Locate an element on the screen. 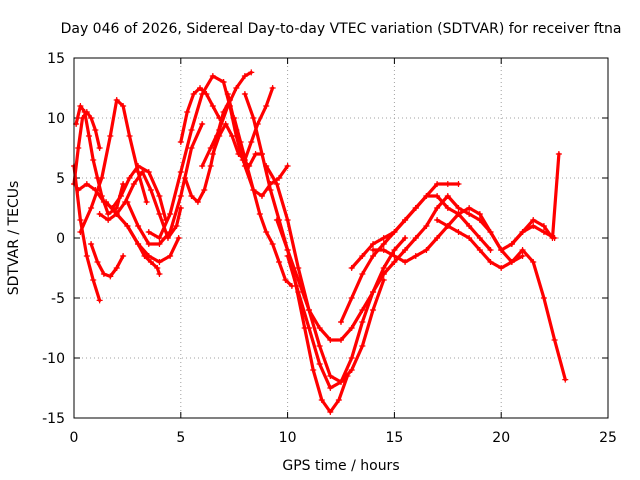 Image resolution: width=640 pixels, height=480 pixels. y-tick-label: 15 is located at coordinates (56, 59).